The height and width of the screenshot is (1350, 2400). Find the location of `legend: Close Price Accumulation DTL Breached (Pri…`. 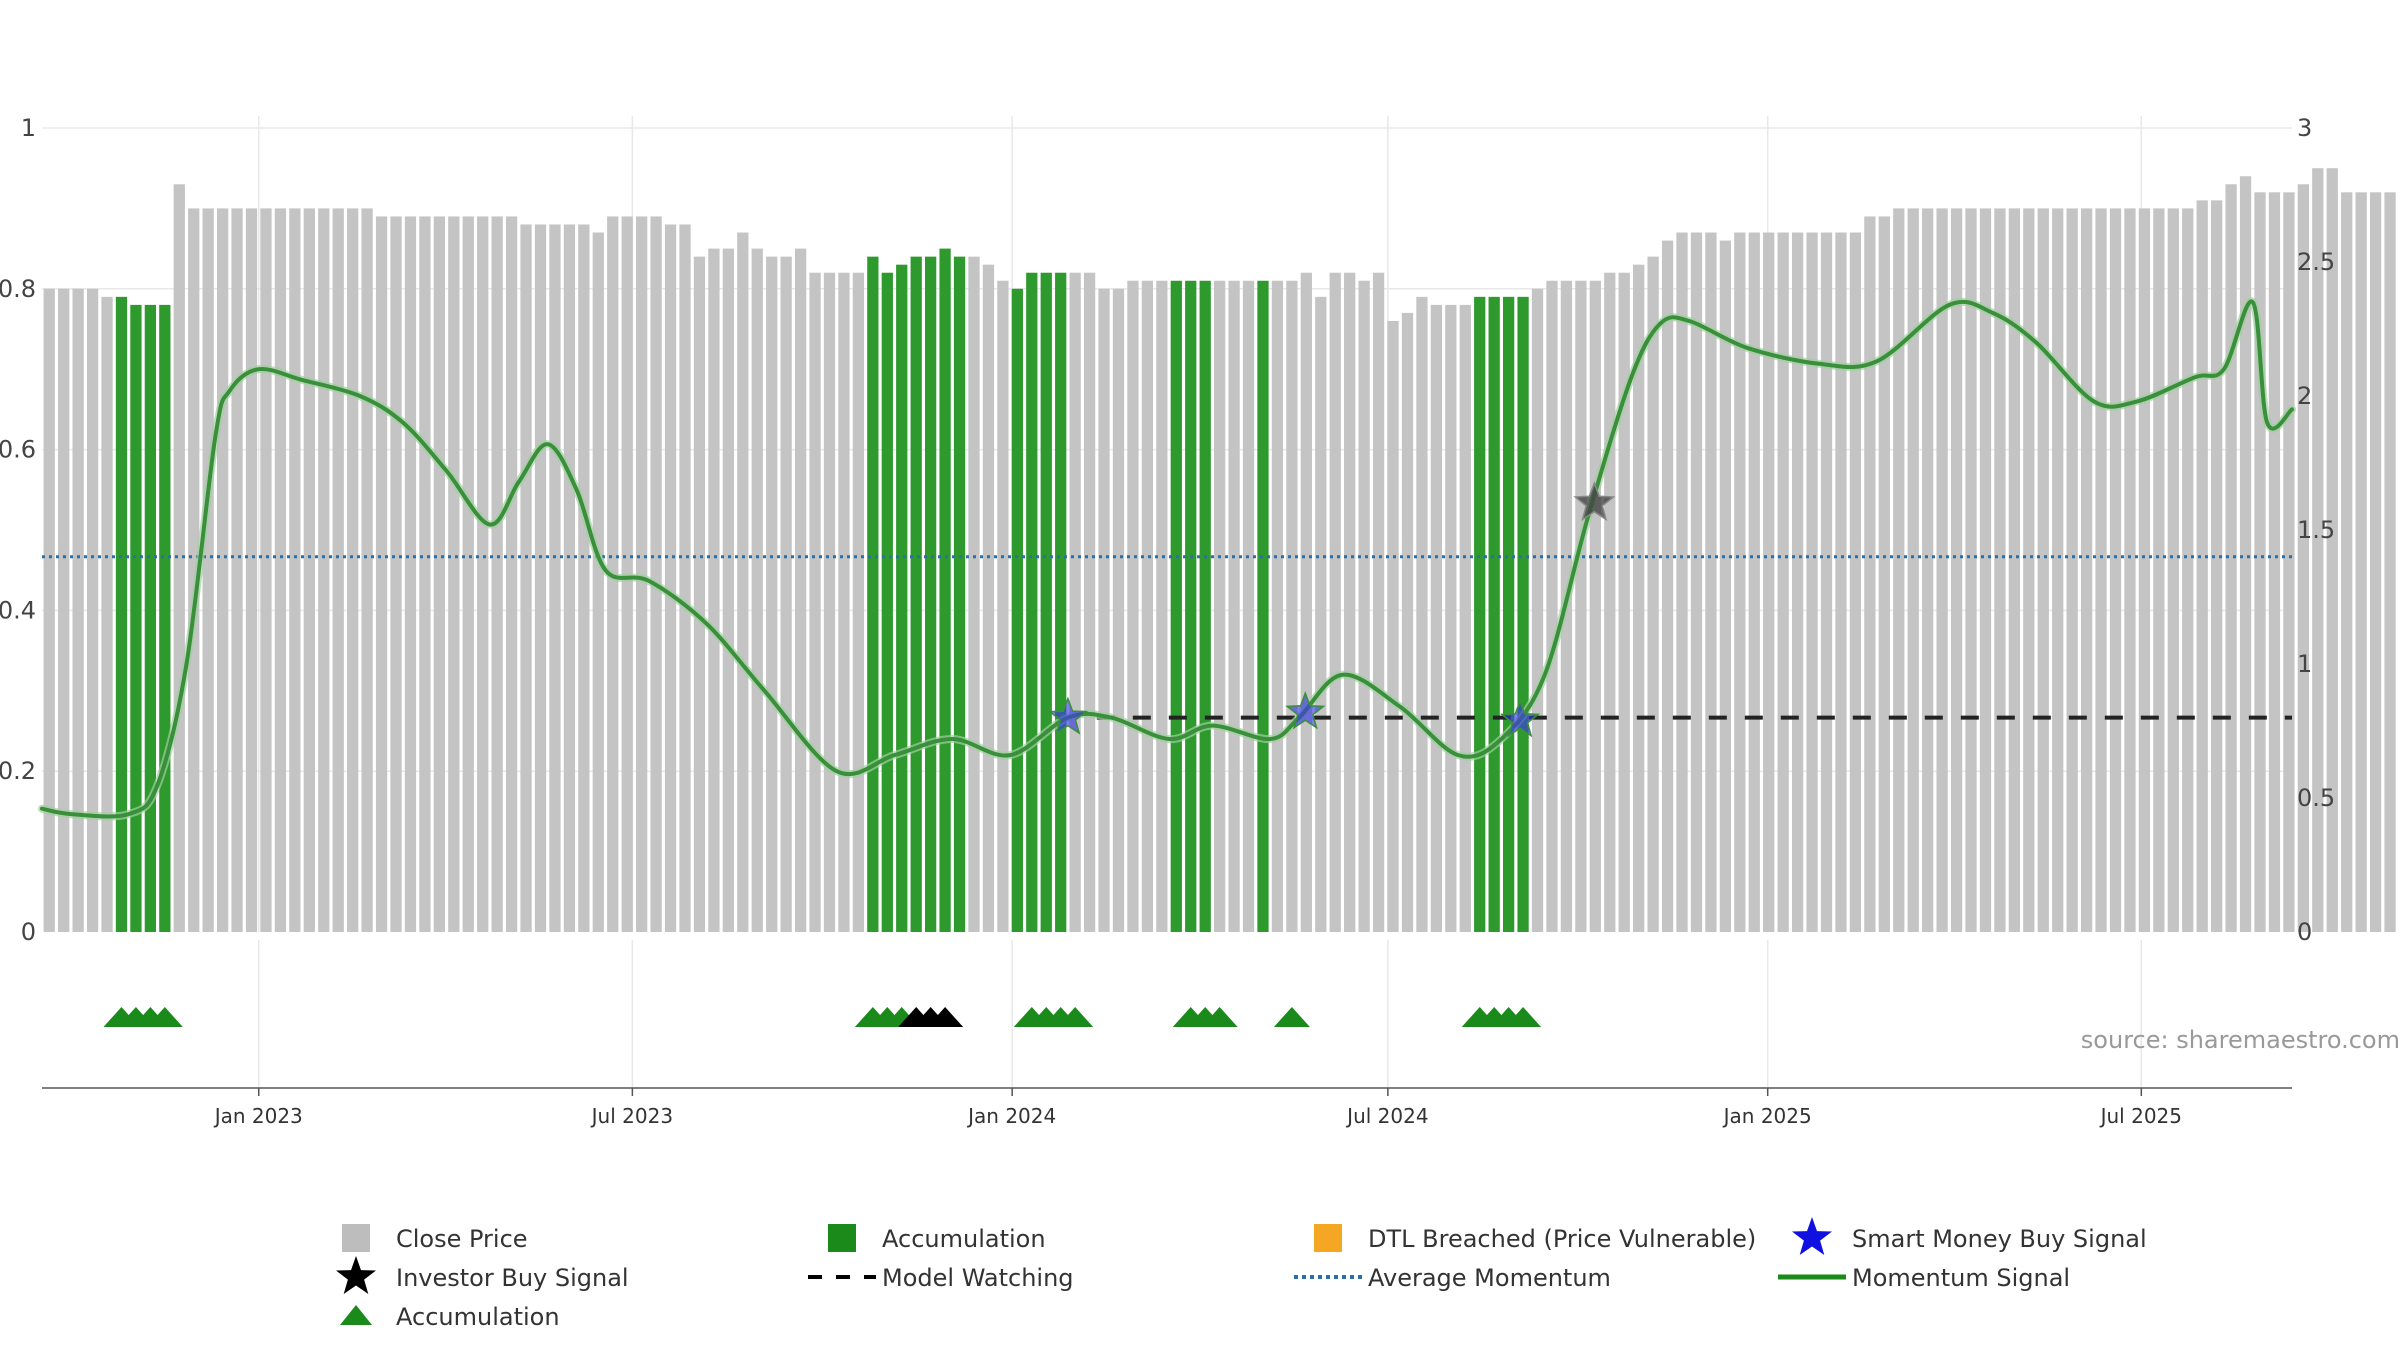

legend: Close Price Accumulation DTL Breached (Pri… is located at coordinates (1241, 1274).